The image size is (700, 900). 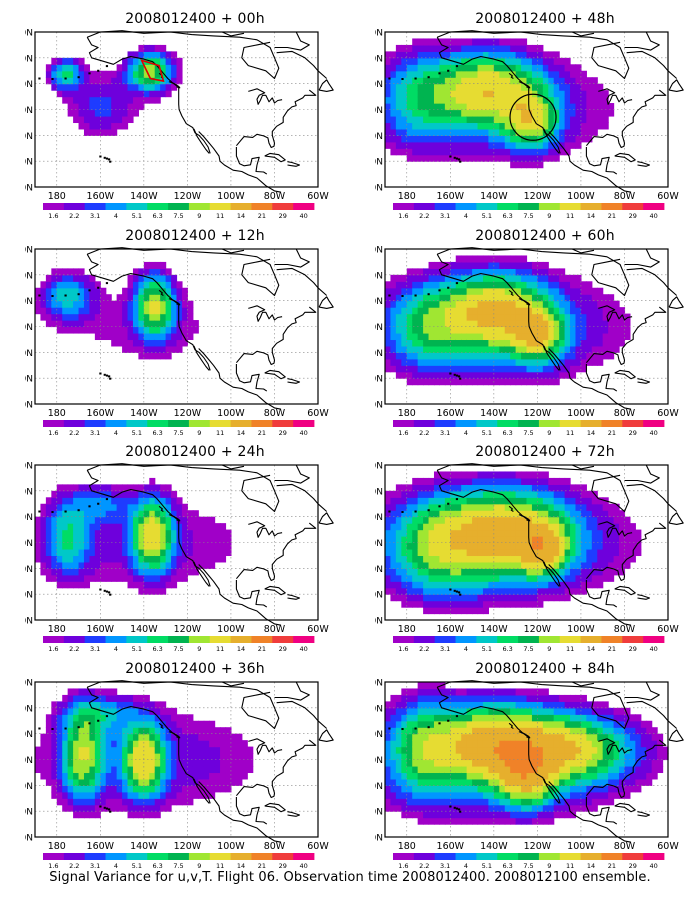 I want to click on lon-tick-label: 60W, so click(x=668, y=629).